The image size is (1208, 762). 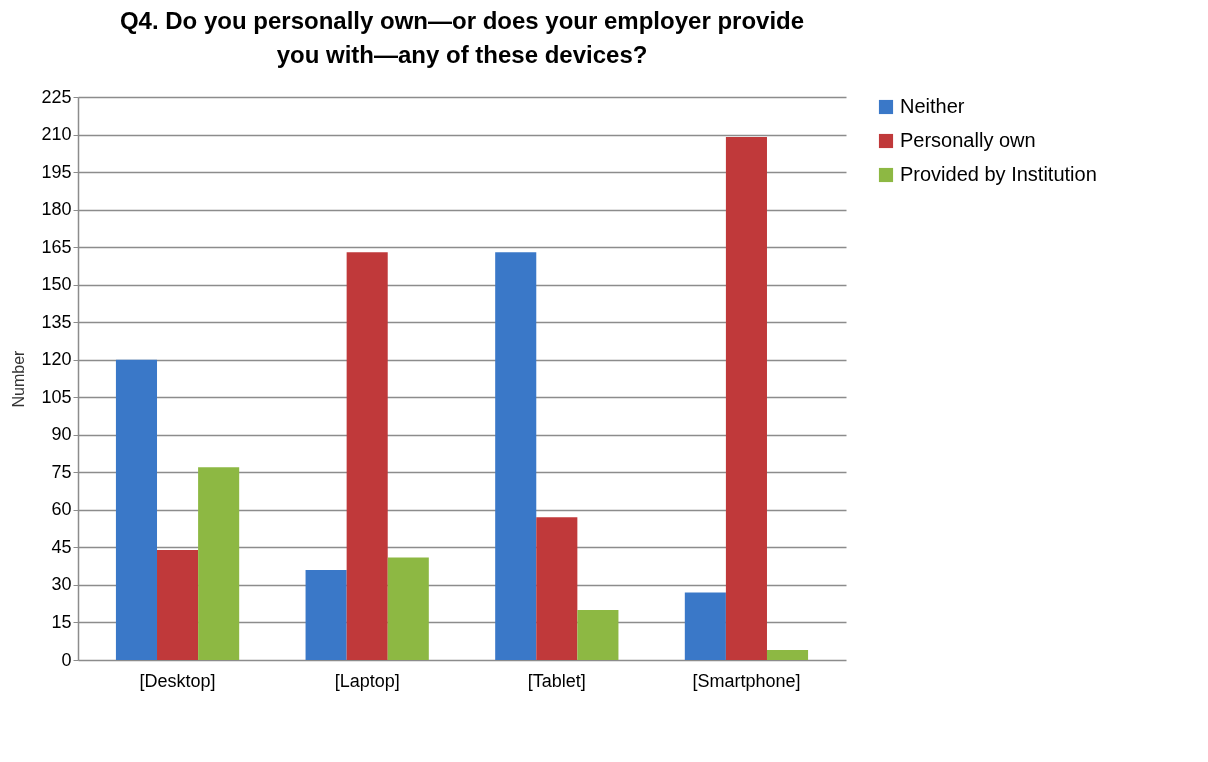 What do you see at coordinates (61, 471) in the screenshot?
I see `y-tick-label: 75` at bounding box center [61, 471].